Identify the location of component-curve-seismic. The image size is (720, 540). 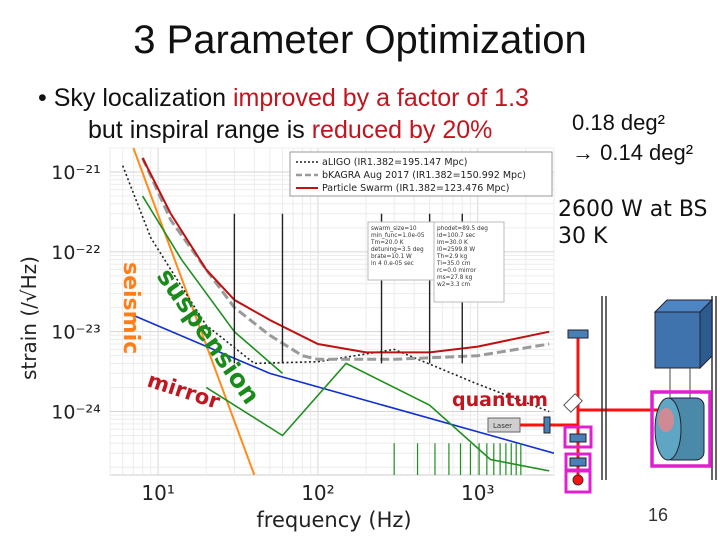
(194, 311).